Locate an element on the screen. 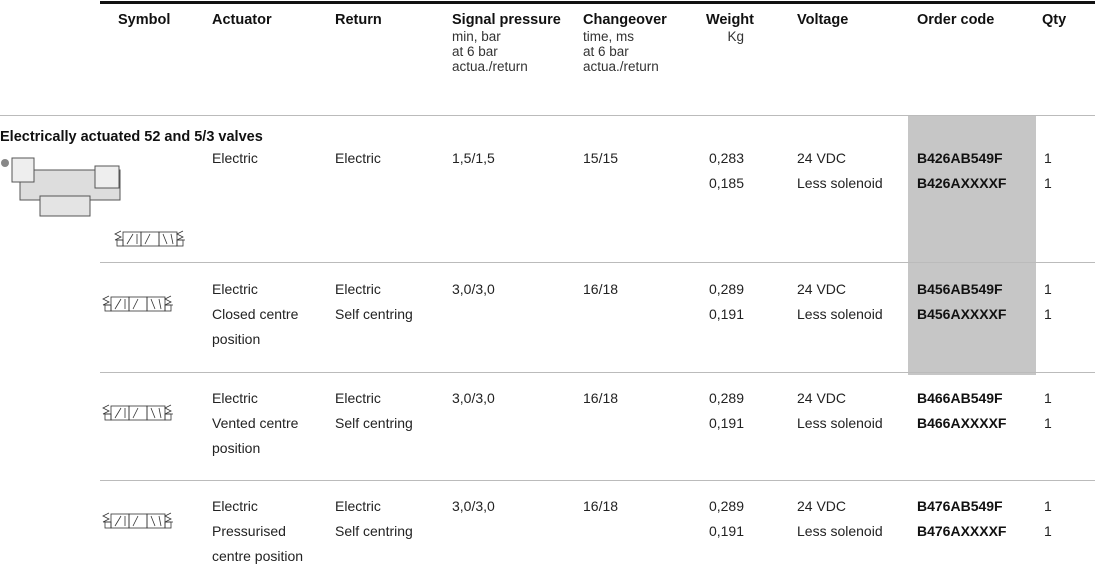 This screenshot has height=580, width=1095. column-subtitle: Kg is located at coordinates (735, 36).